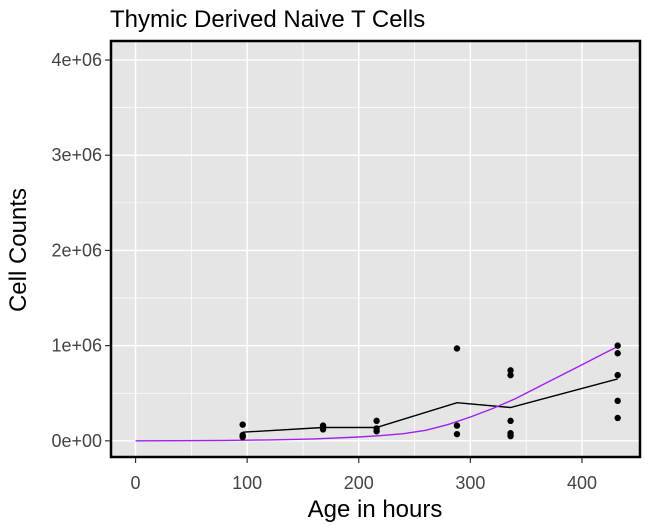  Describe the element at coordinates (136, 483) in the screenshot. I see `x-tick-label: 0` at that location.